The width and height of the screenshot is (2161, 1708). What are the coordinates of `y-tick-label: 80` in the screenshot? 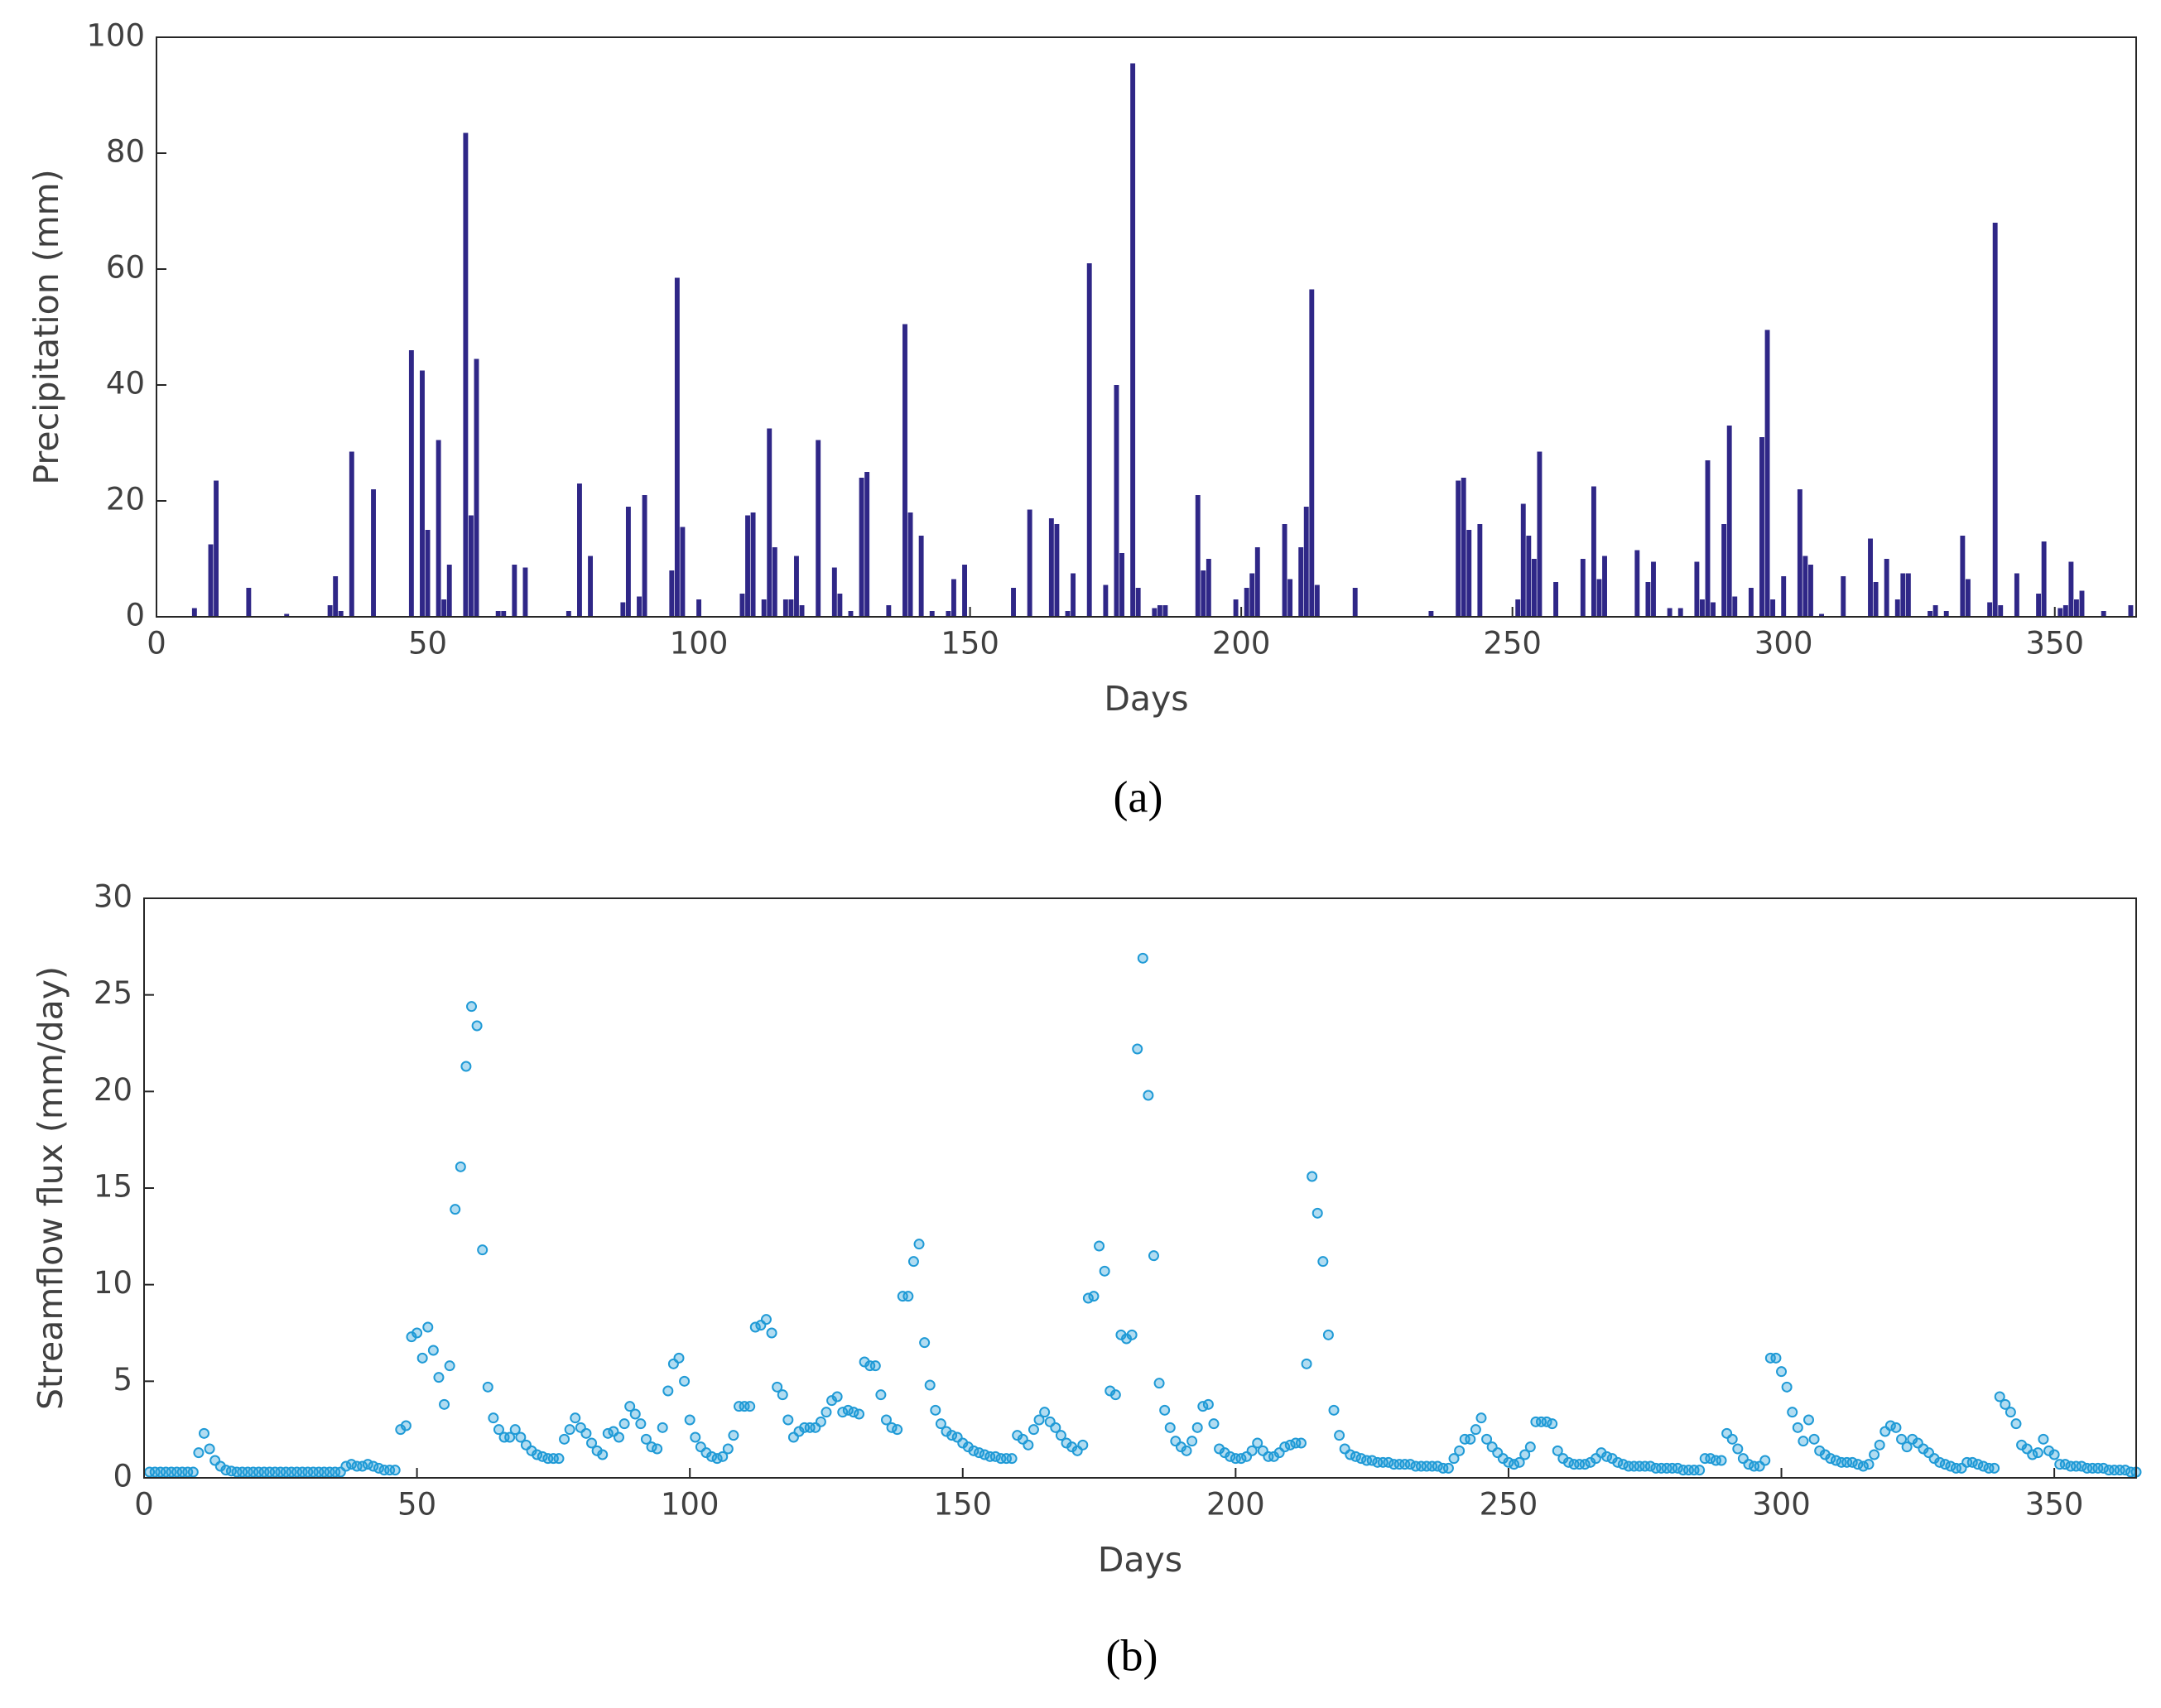 It's located at (125, 152).